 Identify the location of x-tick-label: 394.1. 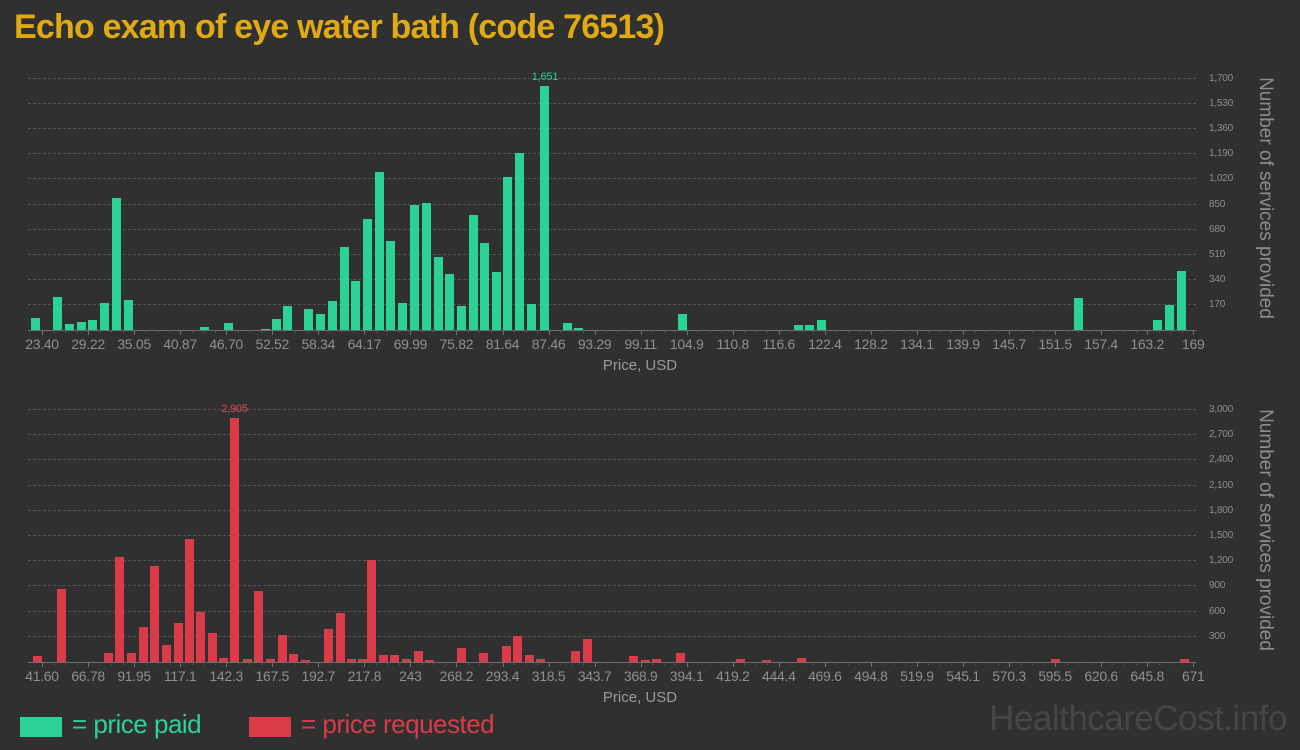
(686, 676).